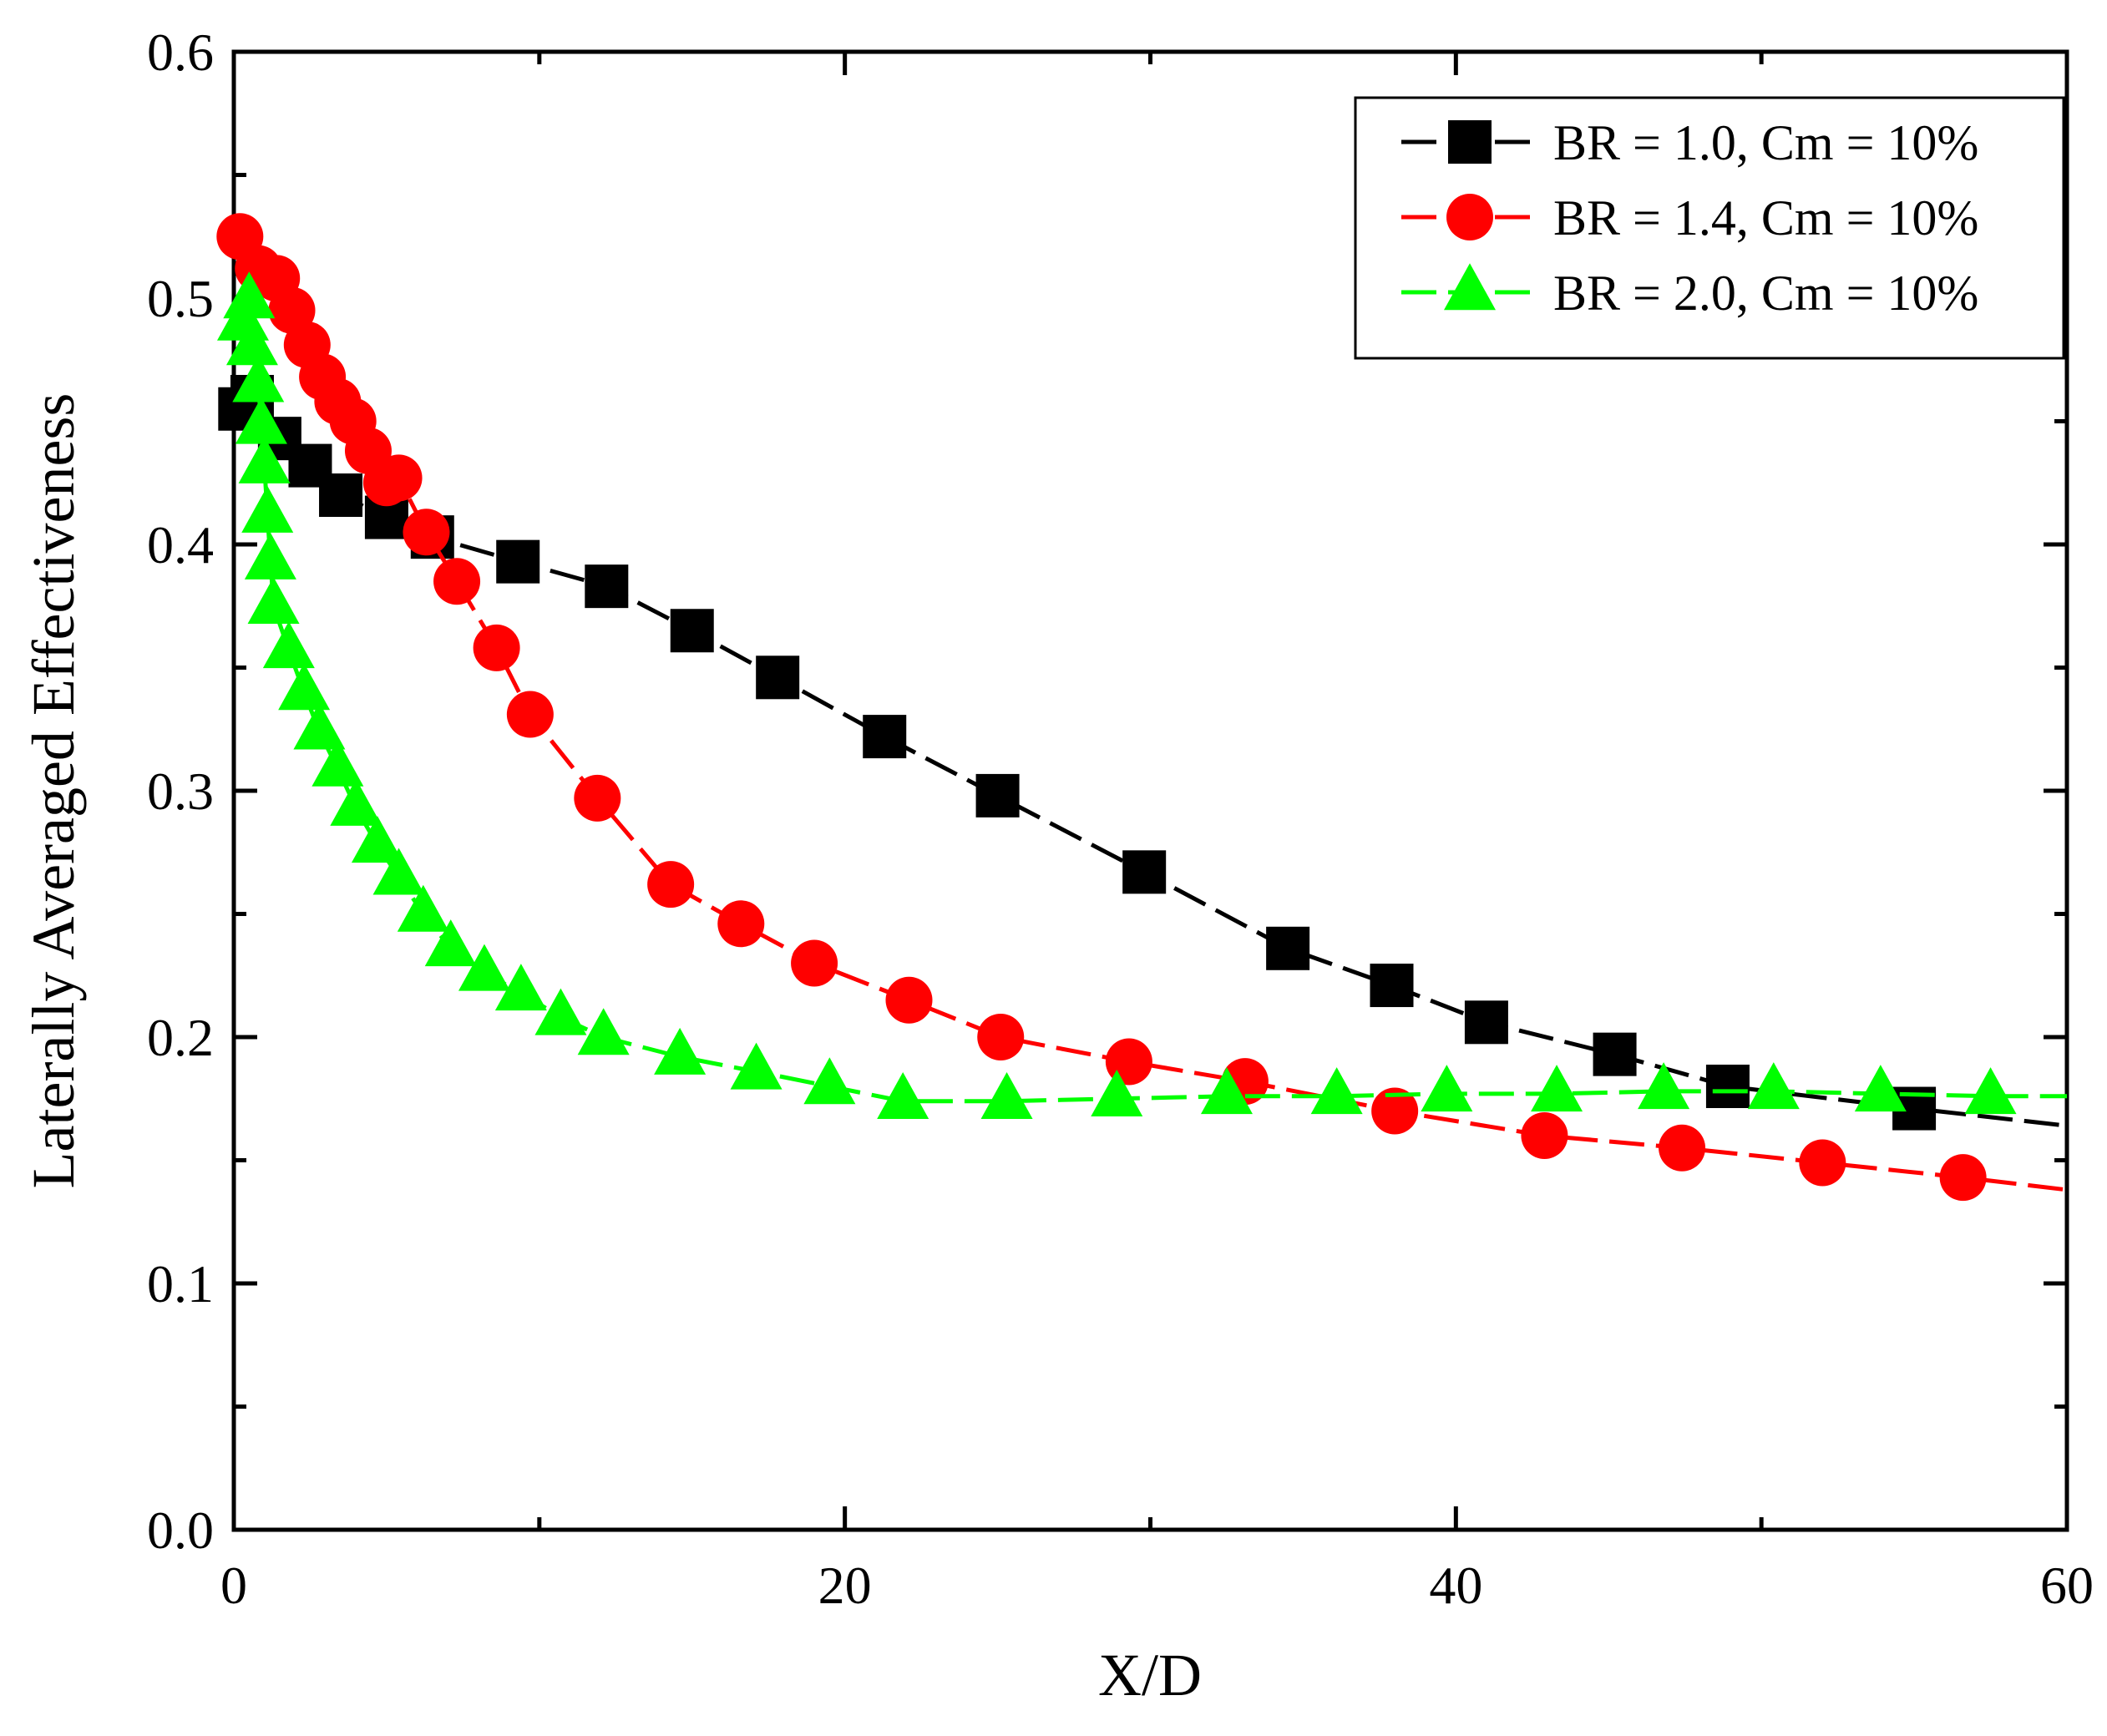 This screenshot has width=2107, height=1736. Describe the element at coordinates (180, 544) in the screenshot. I see `y-tick-label: 0.4` at that location.